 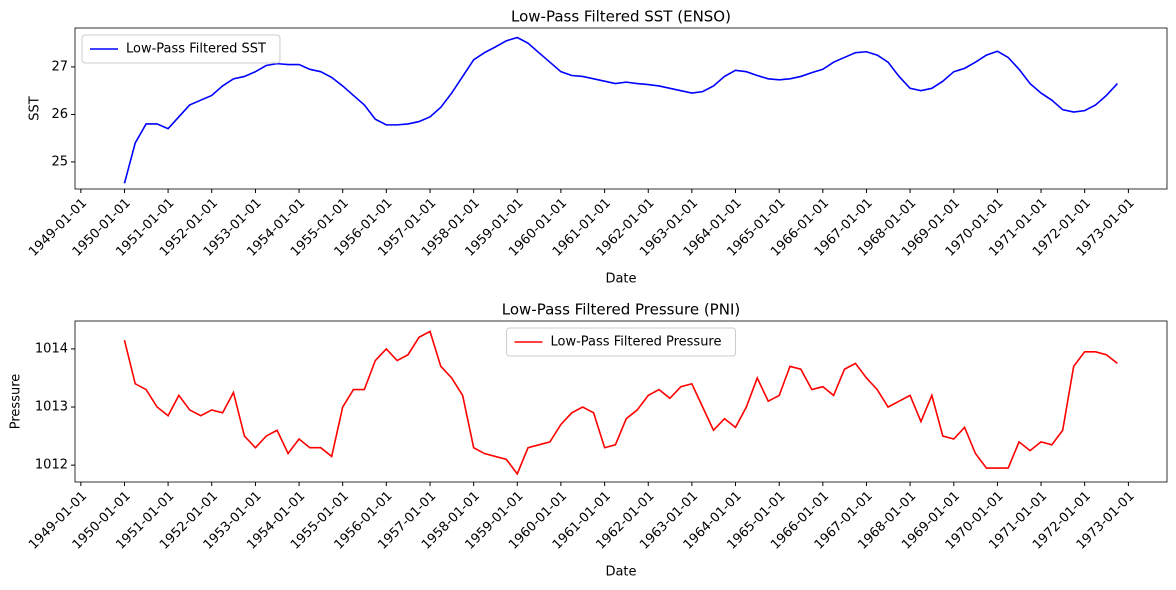 I want to click on y-axis-label: Pressure, so click(x=16, y=402).